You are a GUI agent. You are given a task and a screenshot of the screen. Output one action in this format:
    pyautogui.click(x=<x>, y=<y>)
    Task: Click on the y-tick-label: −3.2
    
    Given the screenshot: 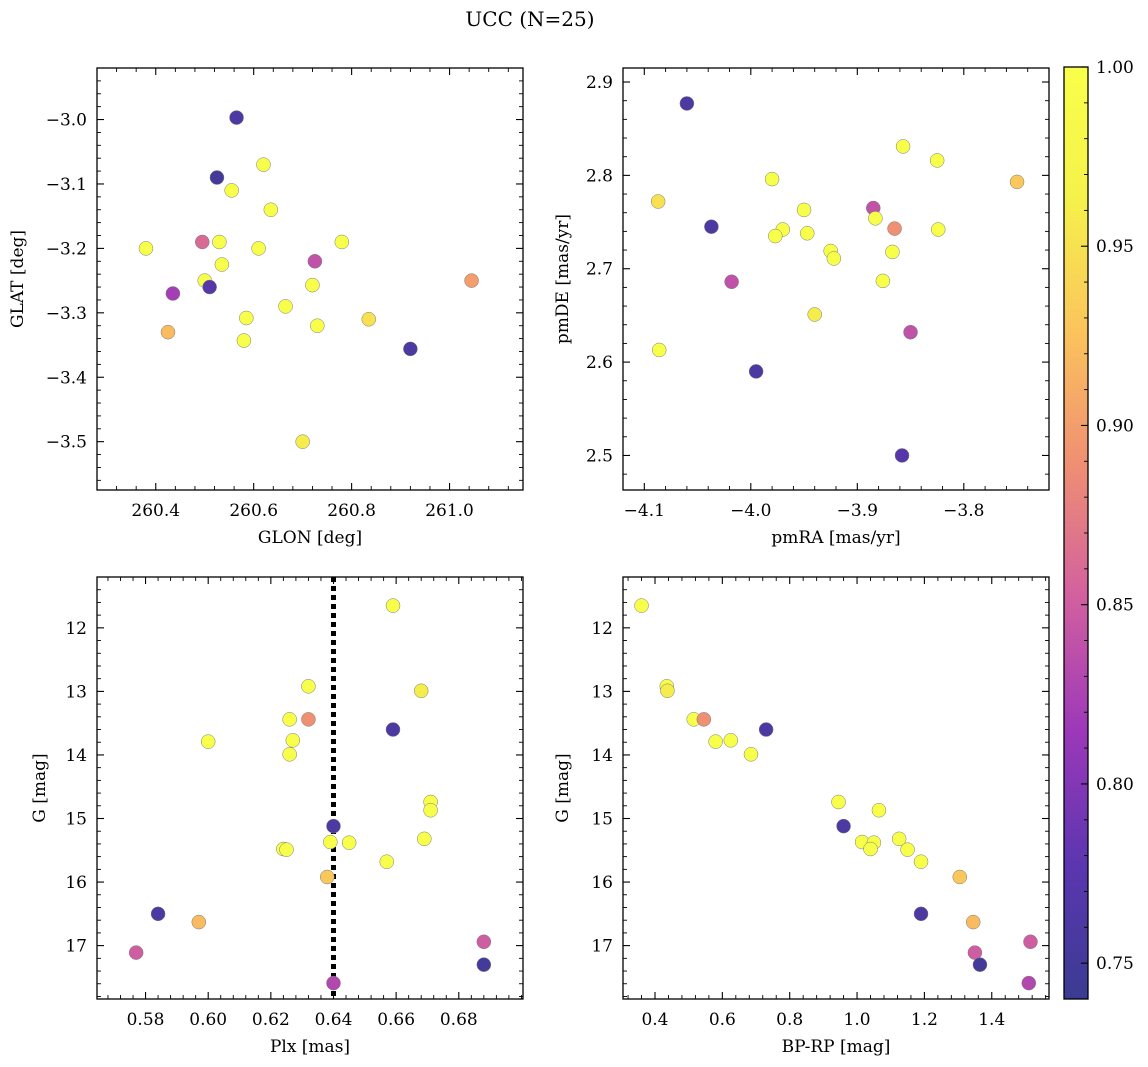 What is the action you would take?
    pyautogui.click(x=66, y=249)
    